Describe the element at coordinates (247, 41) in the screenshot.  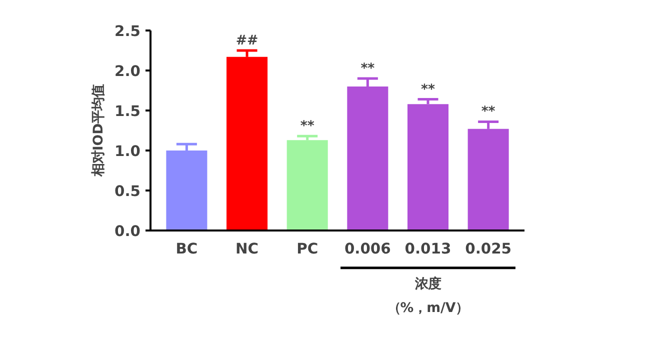
I see `annotation: ##` at that location.